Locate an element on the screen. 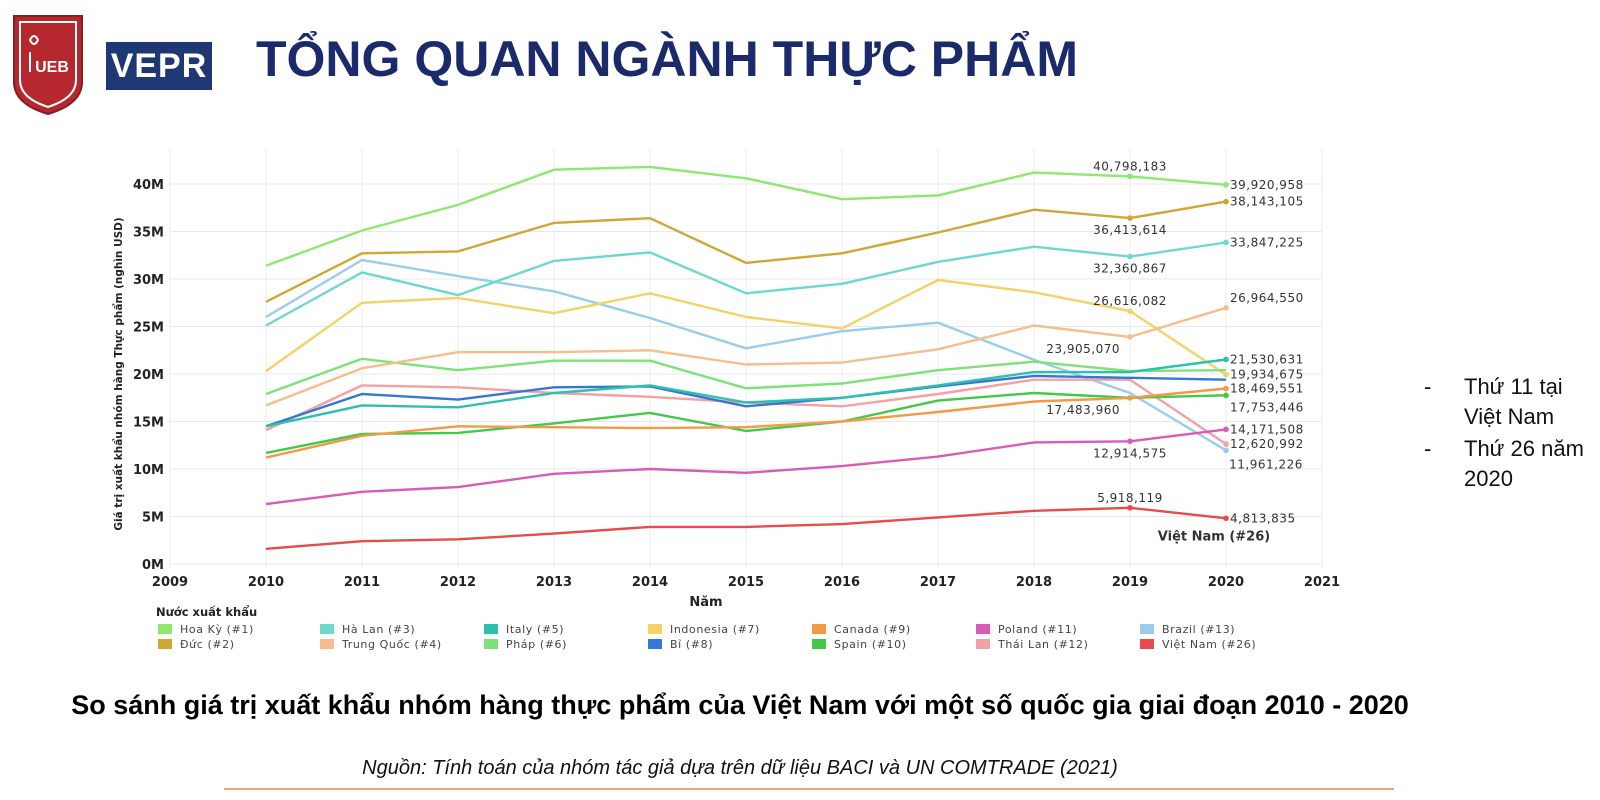 The image size is (1600, 800). data-label: 21,530,631 is located at coordinates (1267, 359).